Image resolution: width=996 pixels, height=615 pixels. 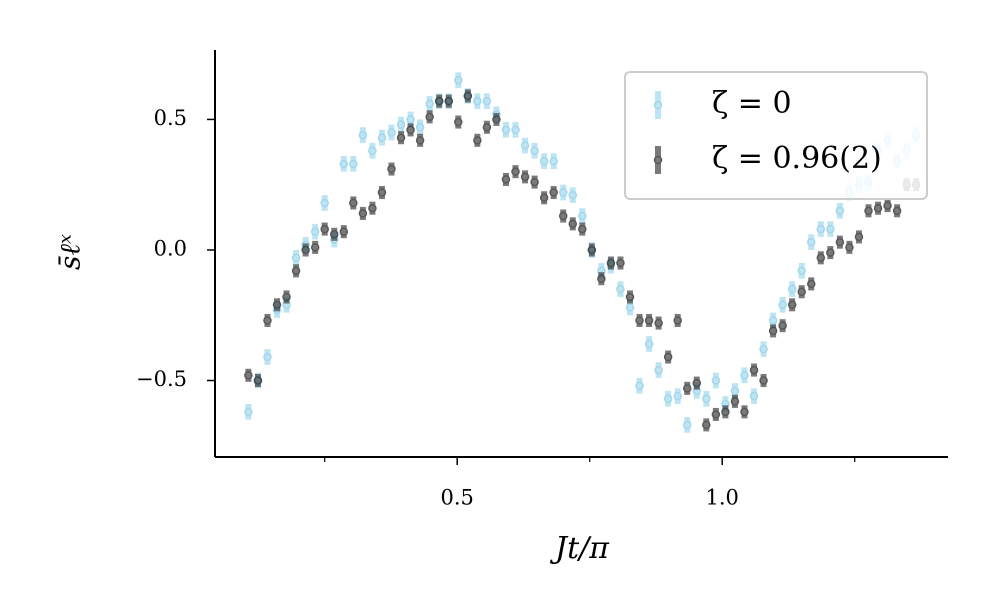 What do you see at coordinates (457, 498) in the screenshot?
I see `x-tick-label: 0.5` at bounding box center [457, 498].